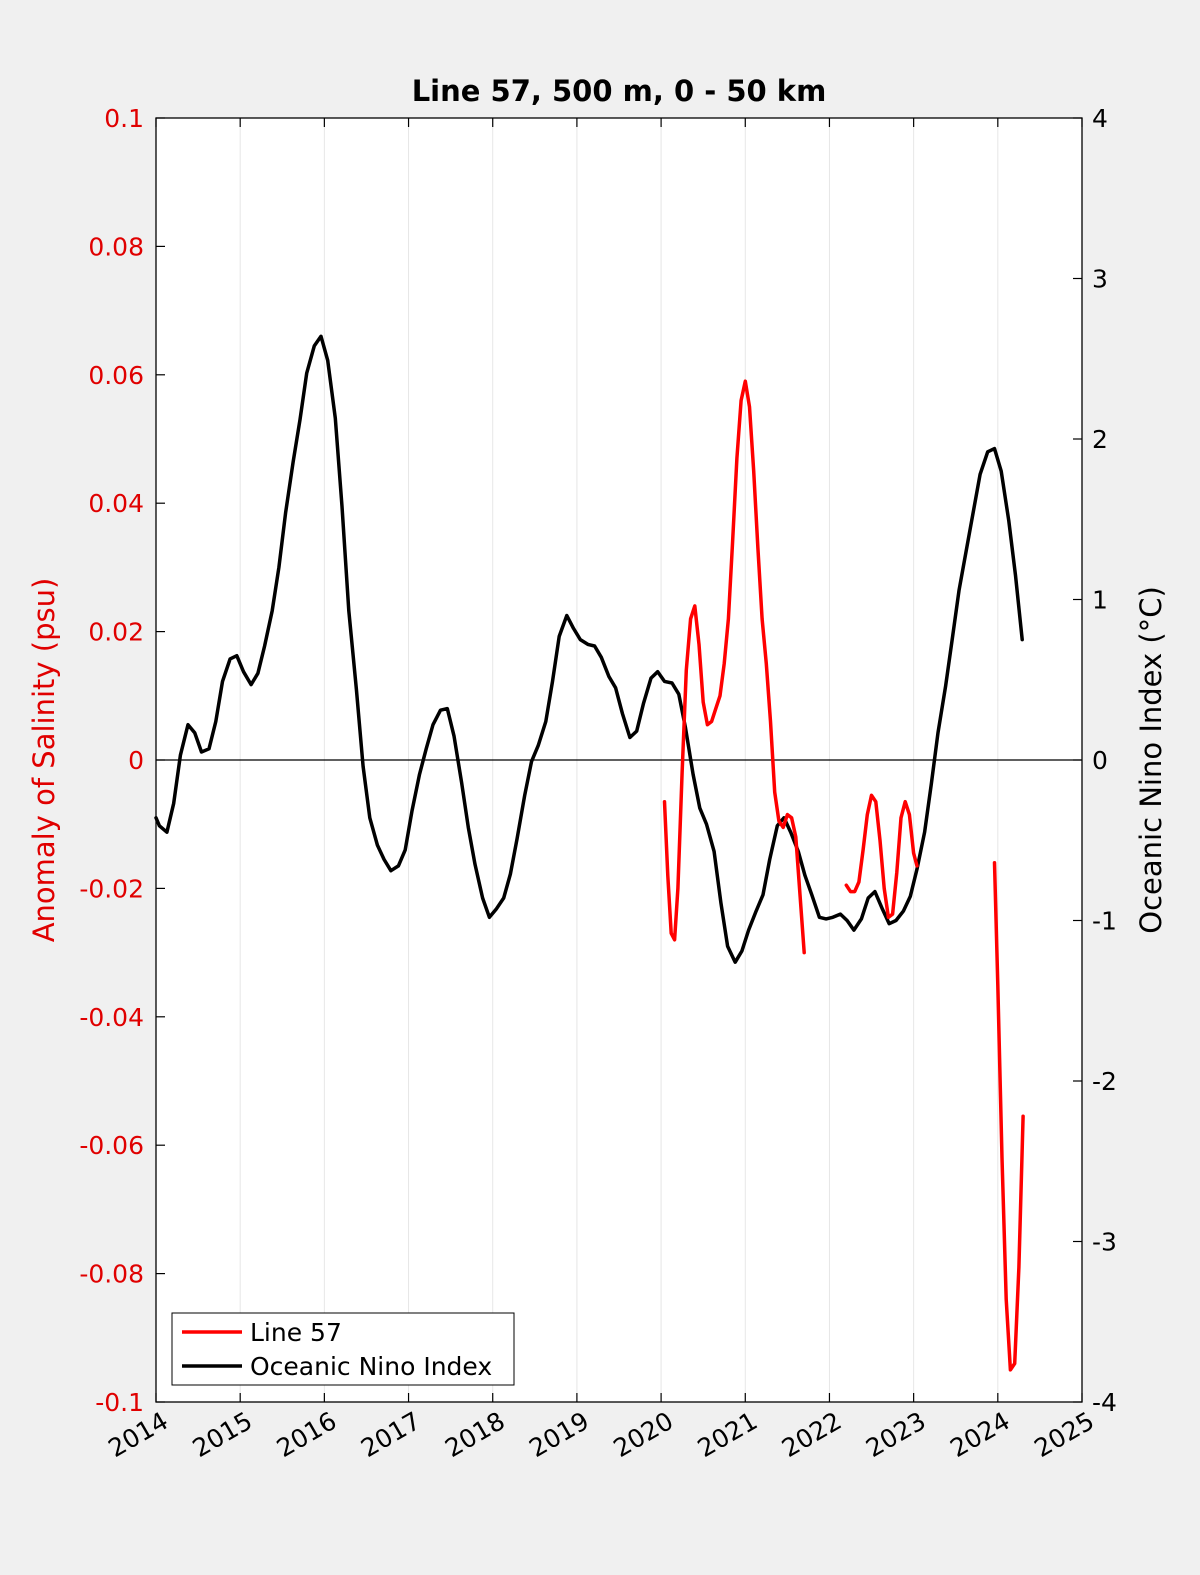 The width and height of the screenshot is (1200, 1575). Describe the element at coordinates (1104, 1081) in the screenshot. I see `y-tick-label-right: -2` at that location.